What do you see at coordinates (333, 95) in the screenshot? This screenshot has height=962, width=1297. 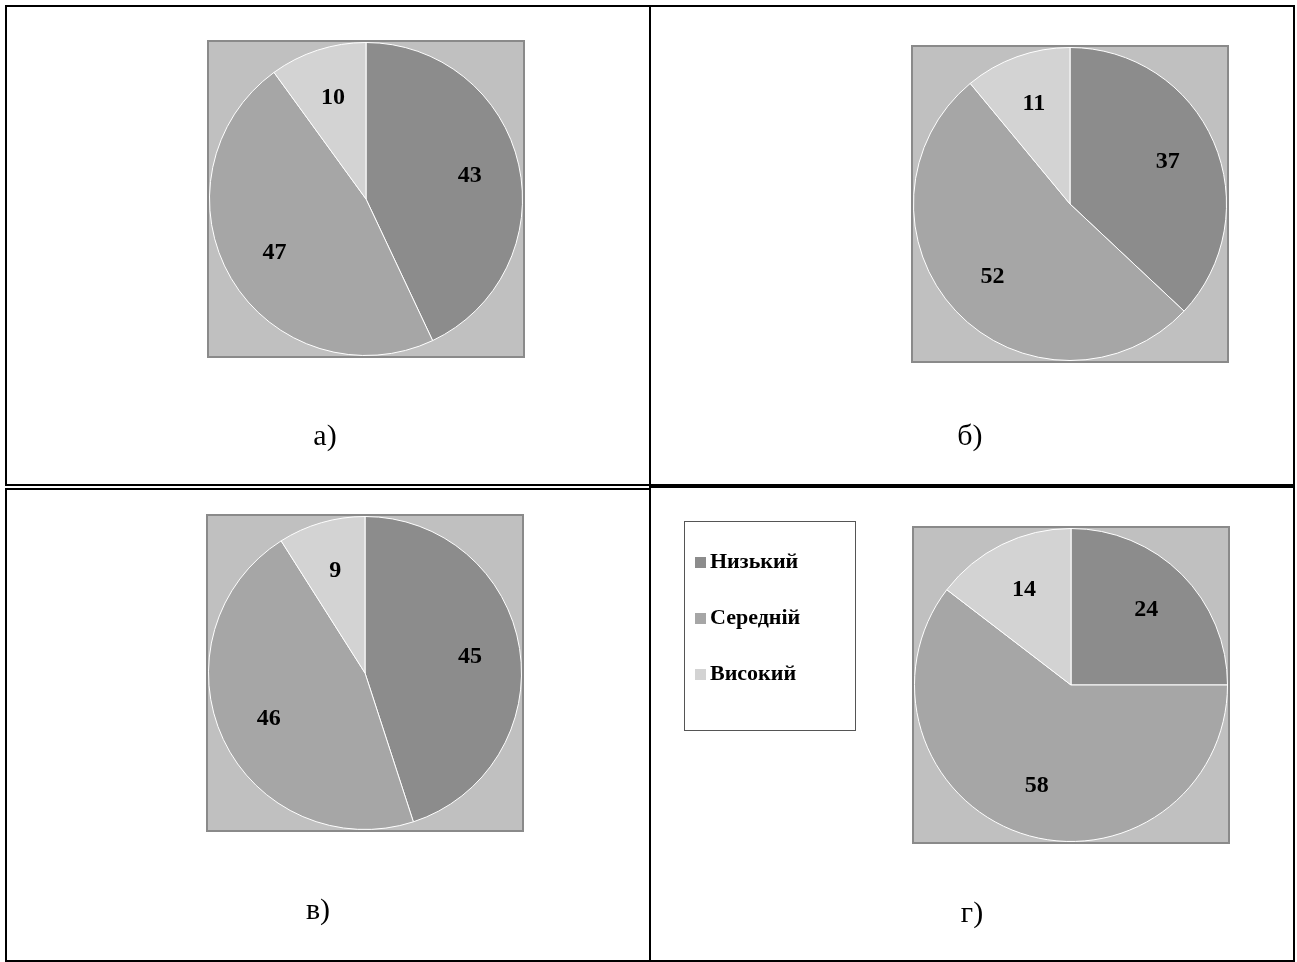 I see `data-label: 10` at bounding box center [333, 95].